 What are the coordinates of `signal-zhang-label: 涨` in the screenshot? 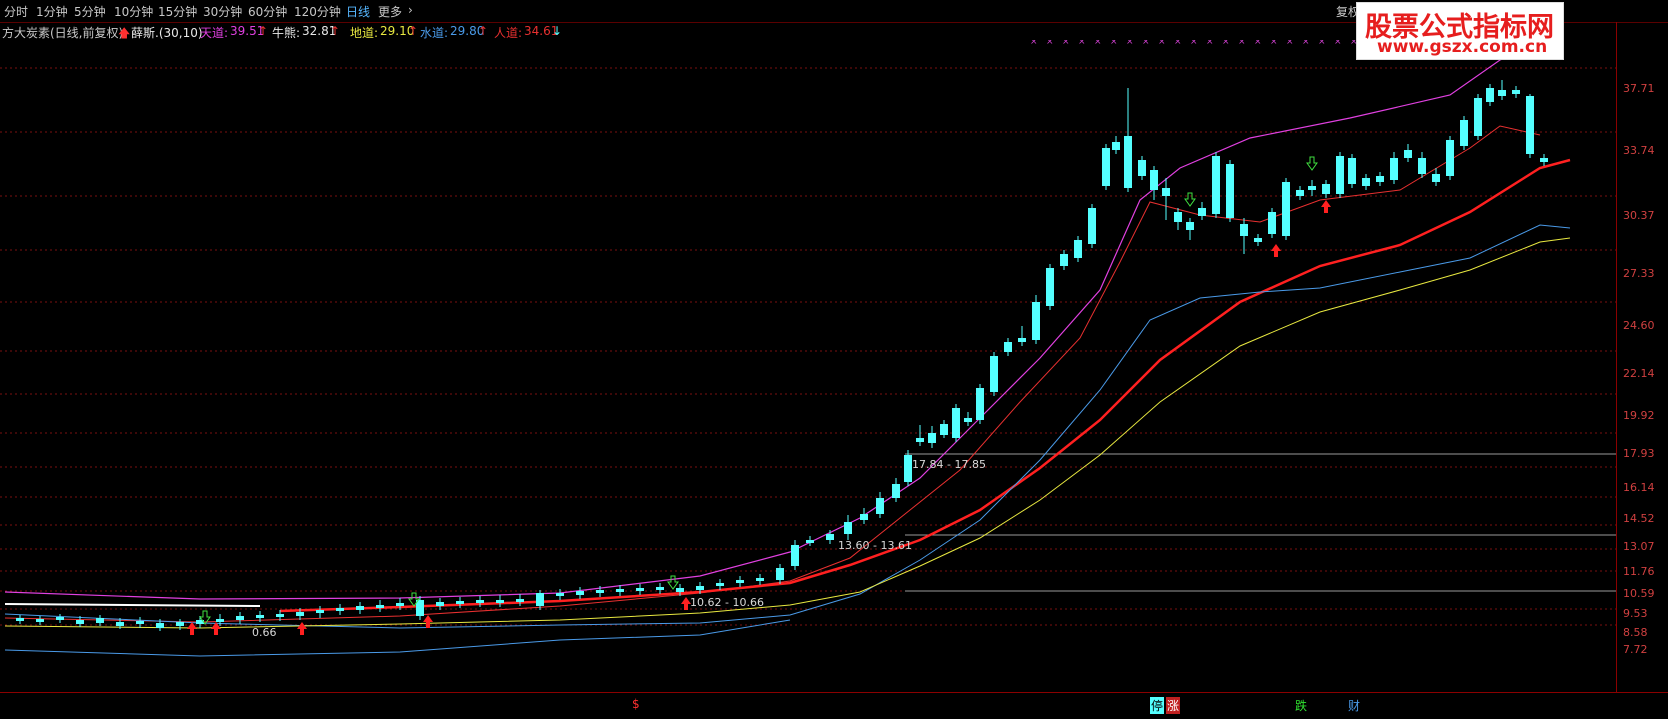 It's located at (1173, 705).